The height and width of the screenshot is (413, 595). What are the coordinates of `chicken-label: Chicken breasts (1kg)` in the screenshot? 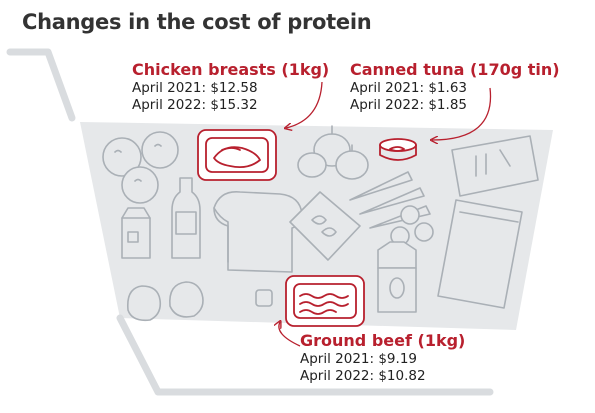 It's located at (231, 69).